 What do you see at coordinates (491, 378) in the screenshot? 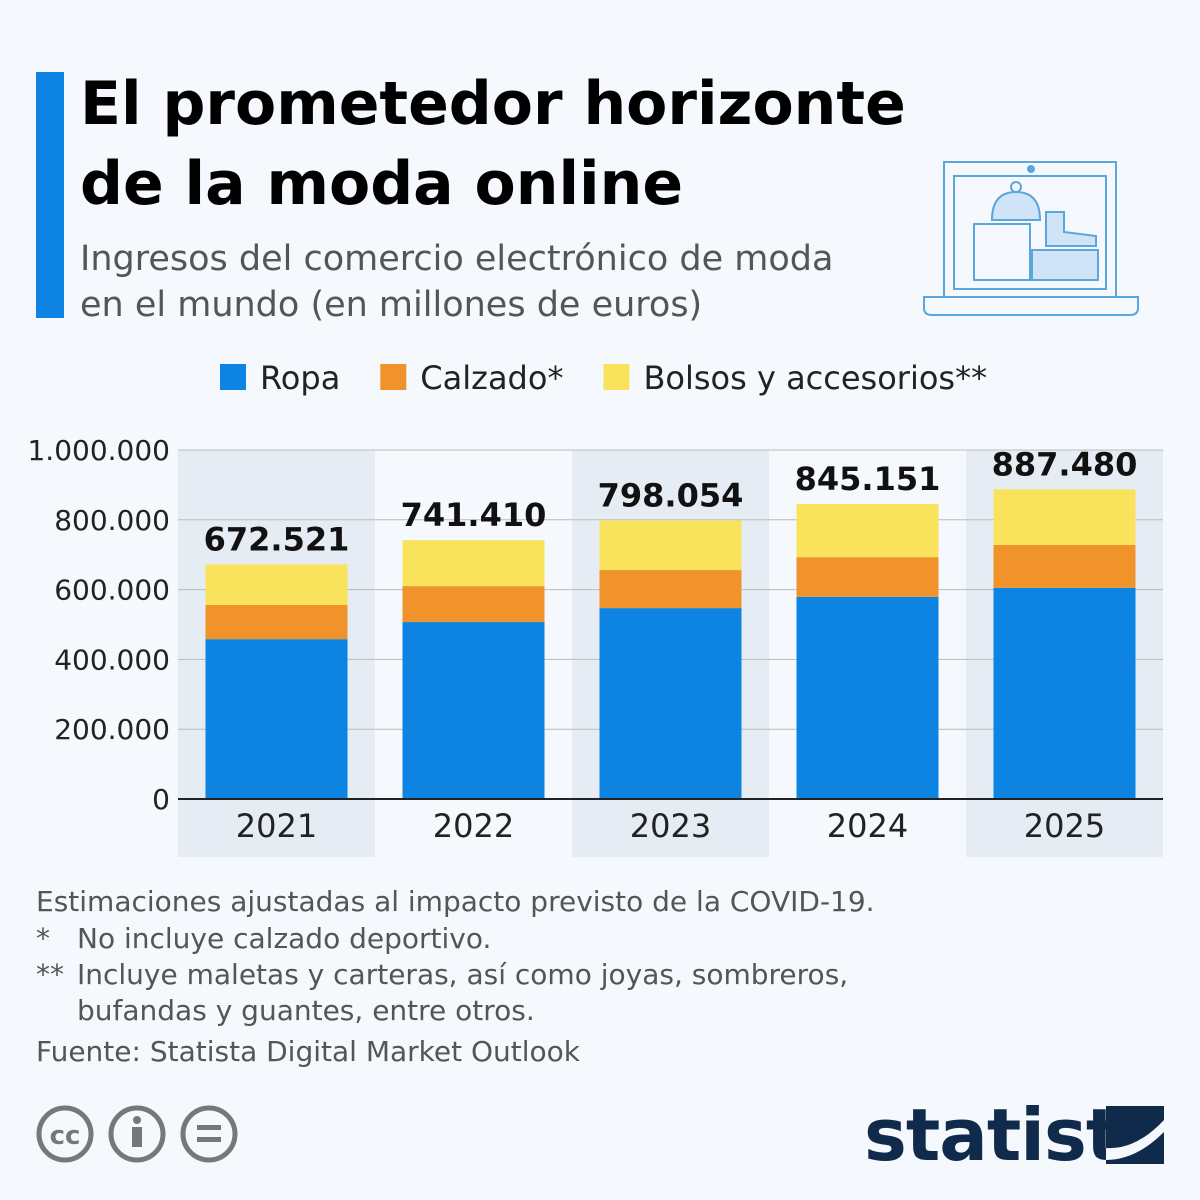
I see `legend-label: Calzado*` at bounding box center [491, 378].